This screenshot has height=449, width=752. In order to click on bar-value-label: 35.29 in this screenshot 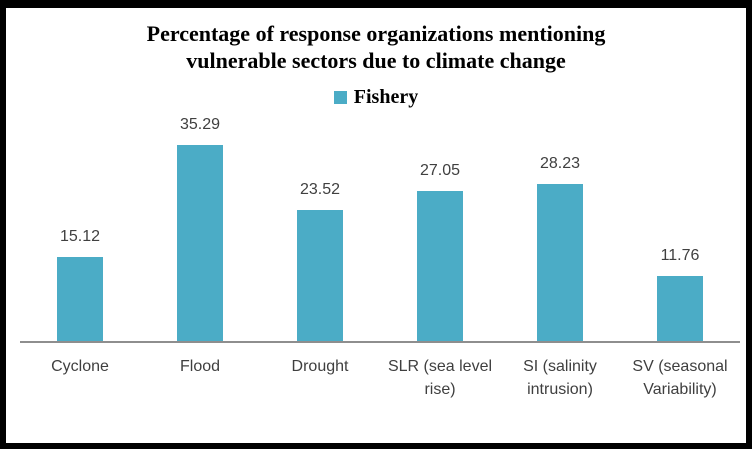, I will do `click(200, 124)`.